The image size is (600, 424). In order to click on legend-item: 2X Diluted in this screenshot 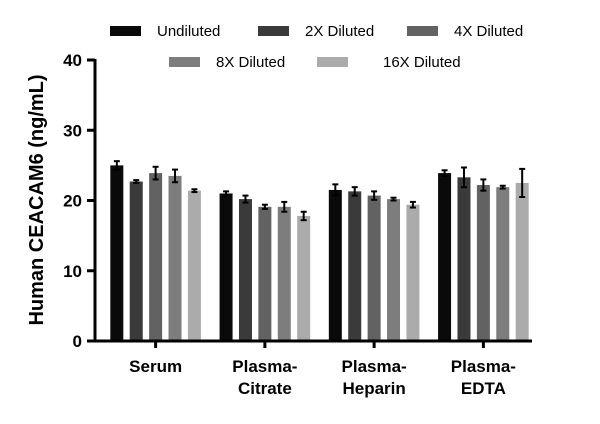, I will do `click(316, 31)`.